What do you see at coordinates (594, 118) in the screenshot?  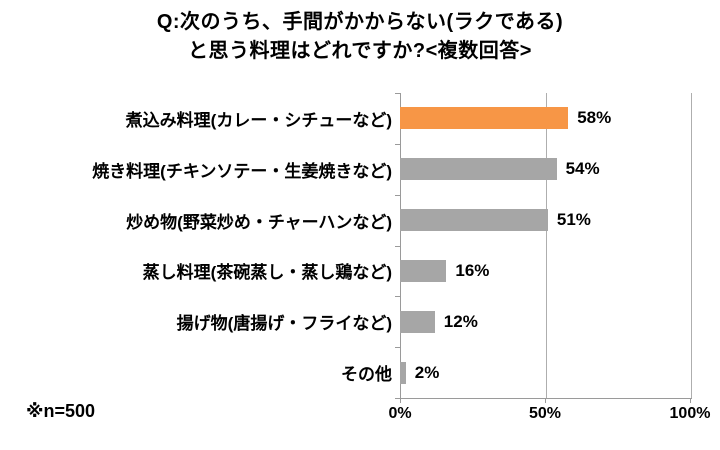 I see `value-label: 58%` at bounding box center [594, 118].